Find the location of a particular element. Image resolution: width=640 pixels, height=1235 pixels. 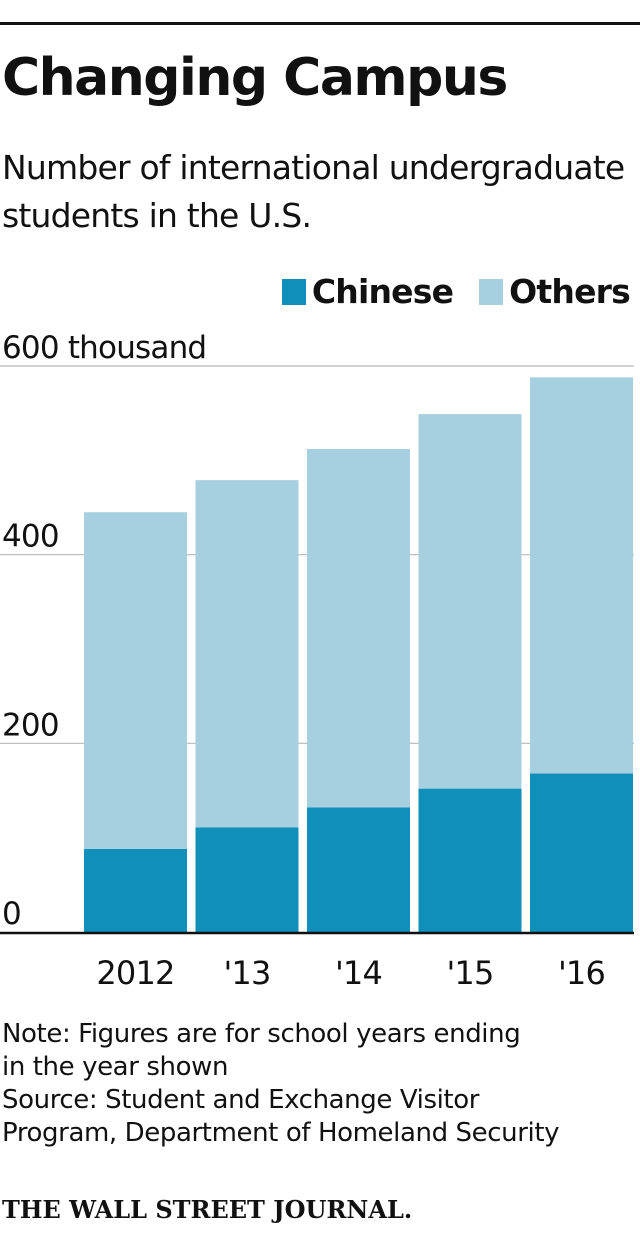

x-tick-label-1: '13 is located at coordinates (246, 973).